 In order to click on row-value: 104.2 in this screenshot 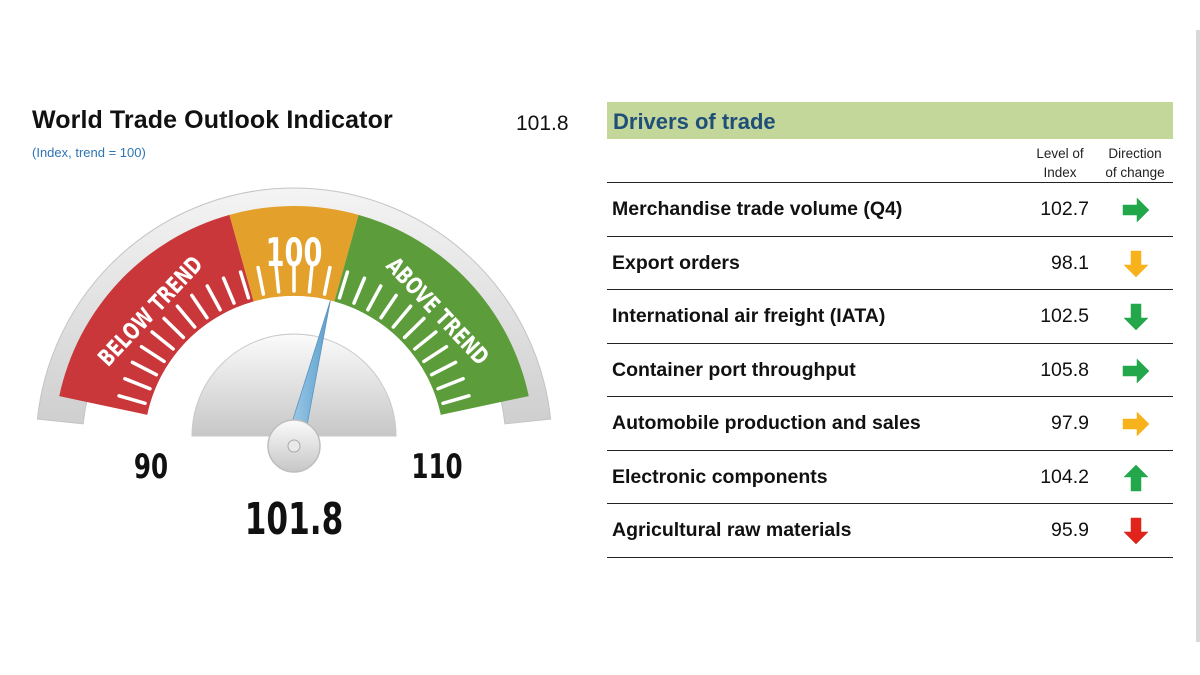, I will do `click(1064, 476)`.